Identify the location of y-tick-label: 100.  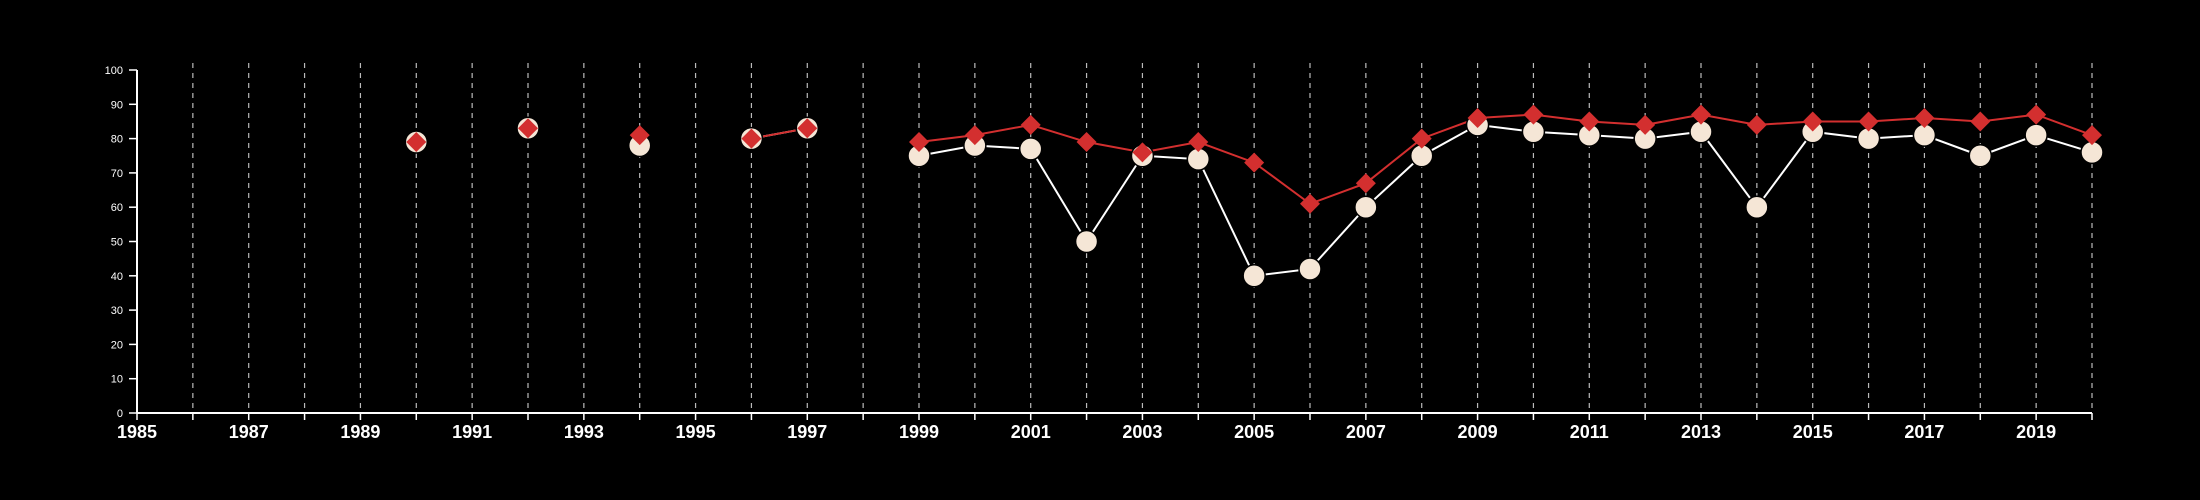
(114, 71).